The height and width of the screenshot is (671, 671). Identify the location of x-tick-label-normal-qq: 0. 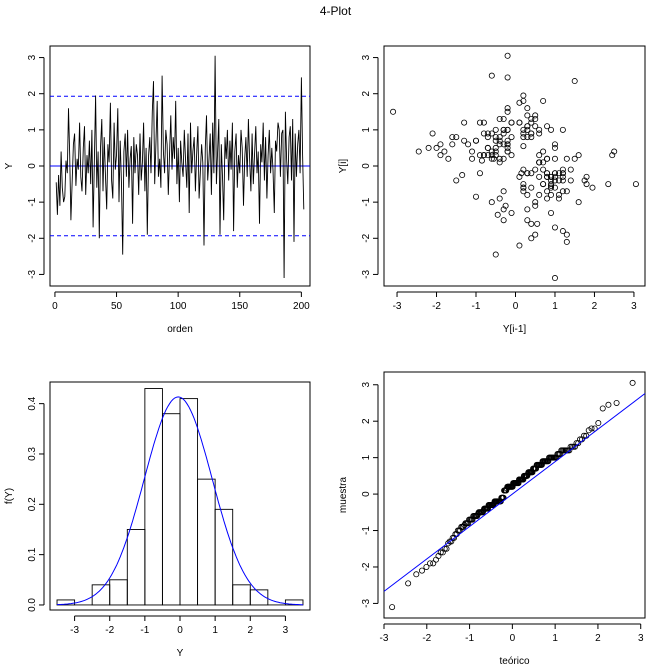
(513, 638).